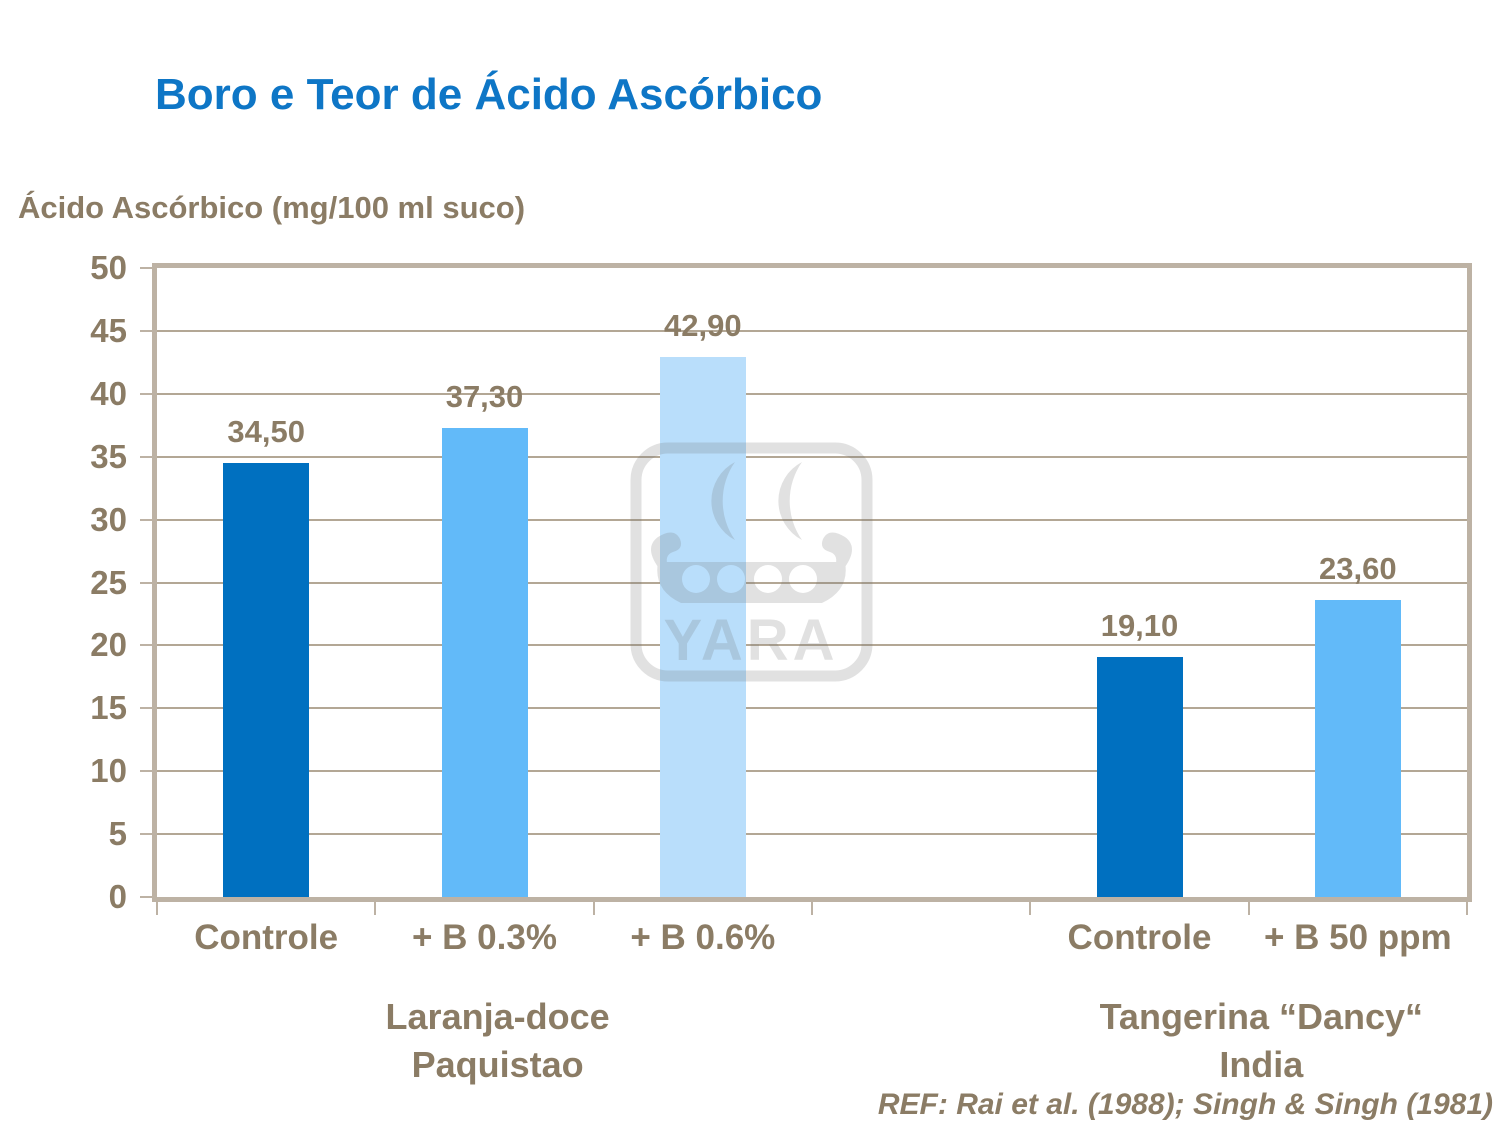 Image resolution: width=1501 pixels, height=1125 pixels. Describe the element at coordinates (1261, 1064) in the screenshot. I see `group-label-line2: India` at that location.